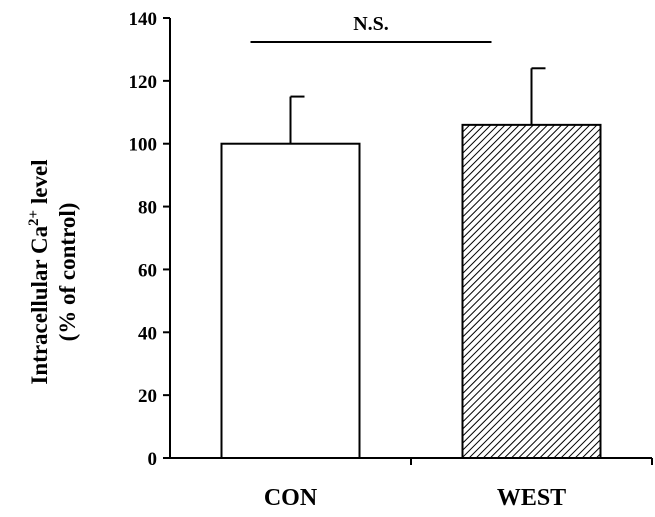  I want to click on y-ticks: 0 20 40 60 80 100 120 140, so click(149, 239).